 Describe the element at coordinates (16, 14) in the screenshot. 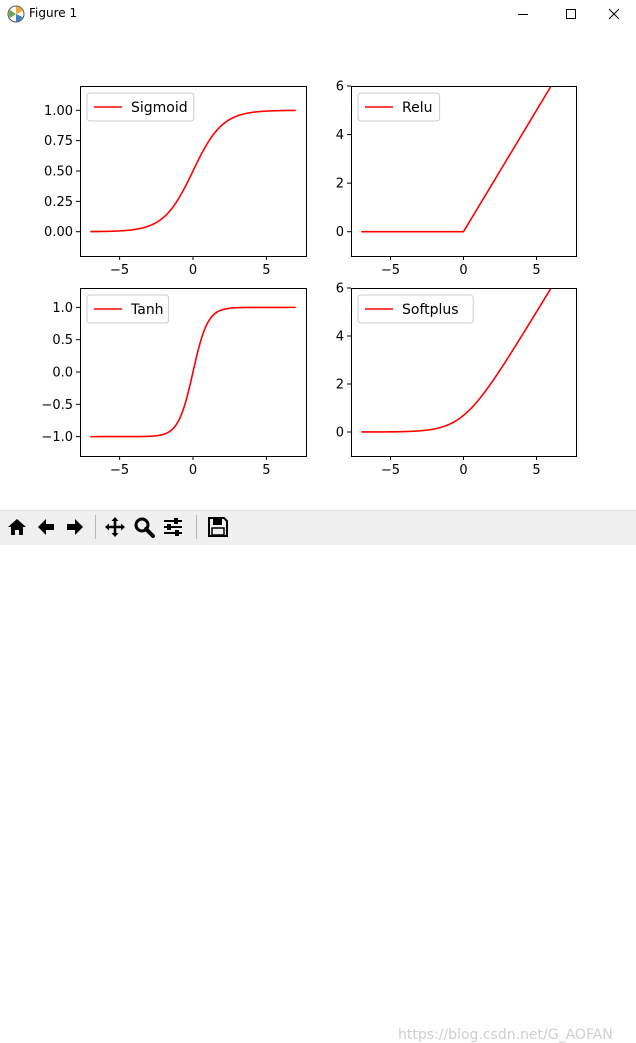

I see `matplotlib-app-icon` at that location.